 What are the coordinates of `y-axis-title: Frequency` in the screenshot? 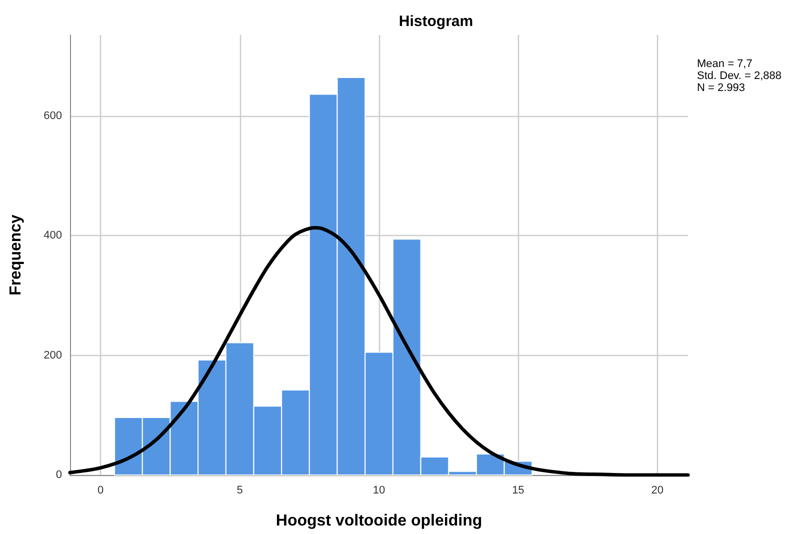 It's located at (16, 255).